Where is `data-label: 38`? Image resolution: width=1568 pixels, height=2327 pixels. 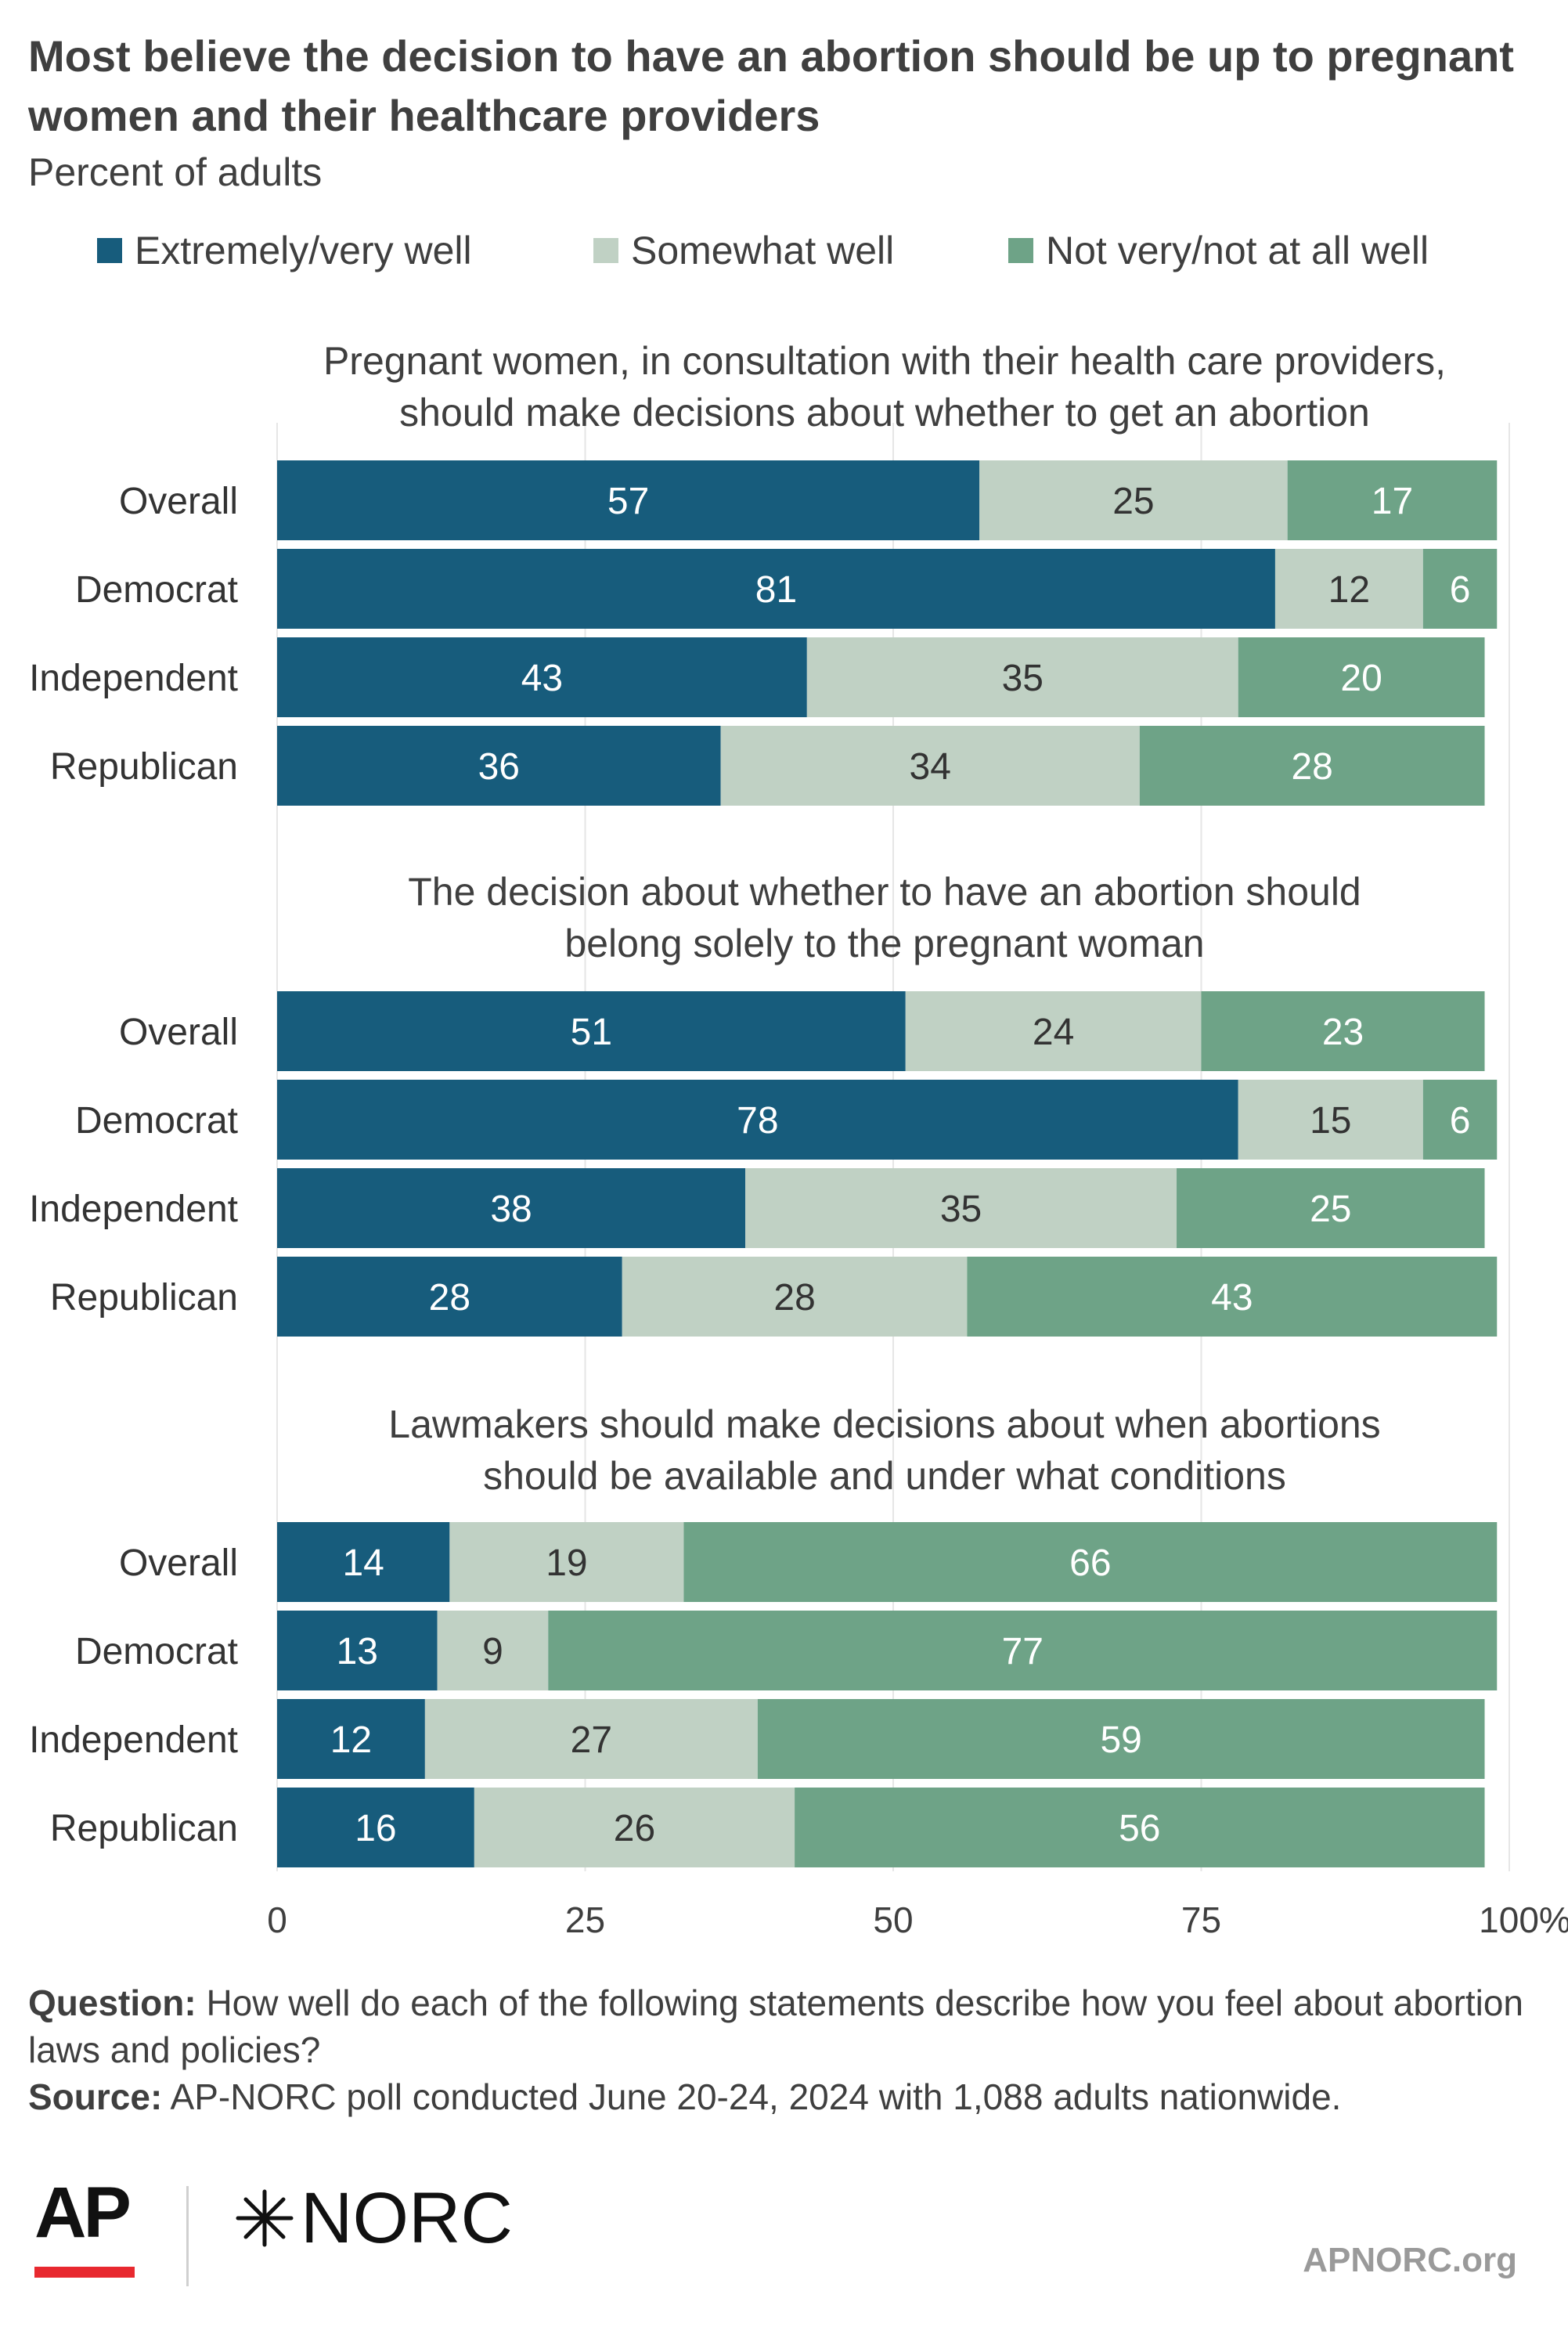 data-label: 38 is located at coordinates (511, 1210).